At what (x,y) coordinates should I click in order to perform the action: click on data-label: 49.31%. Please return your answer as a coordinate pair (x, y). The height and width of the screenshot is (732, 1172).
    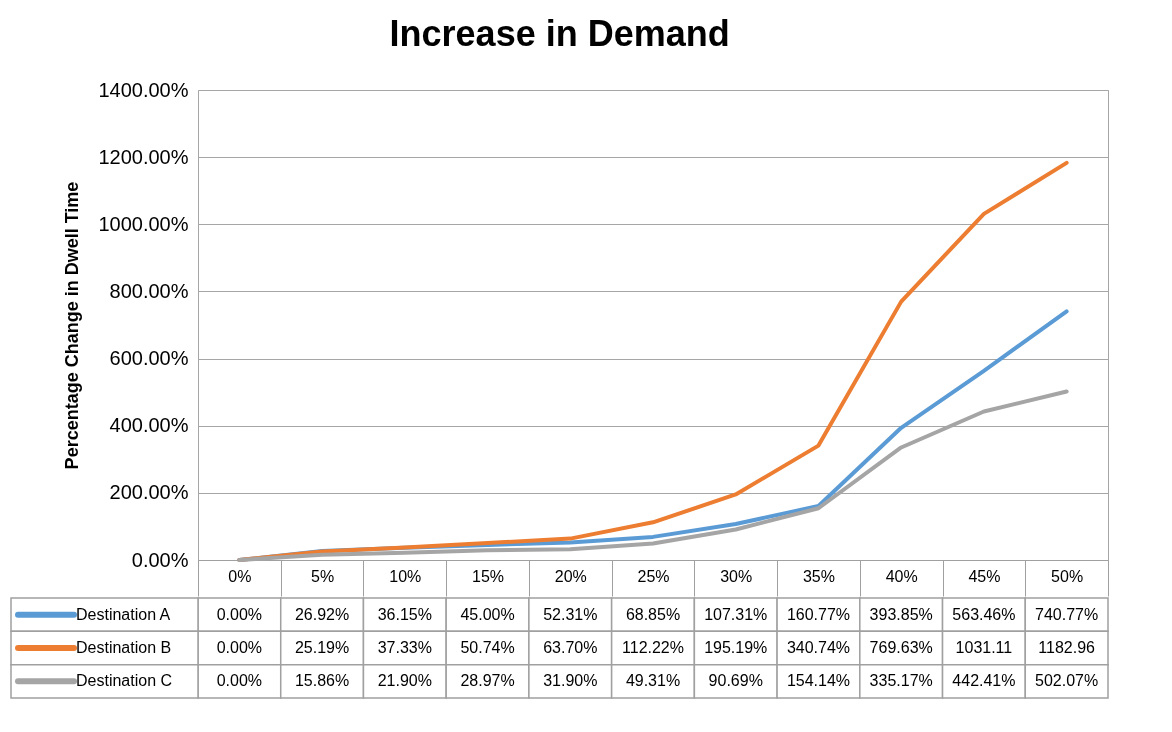
    Looking at the image, I should click on (653, 681).